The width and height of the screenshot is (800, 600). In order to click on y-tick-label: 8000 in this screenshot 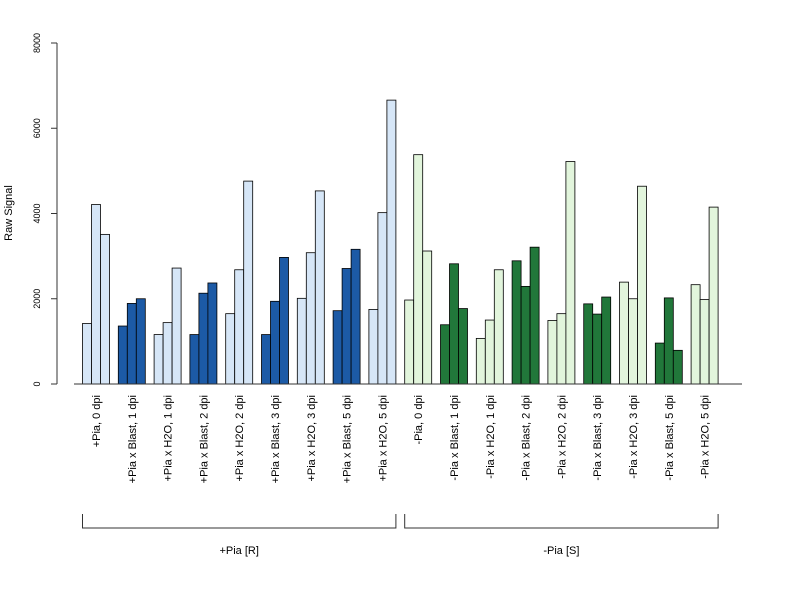, I will do `click(37, 43)`.